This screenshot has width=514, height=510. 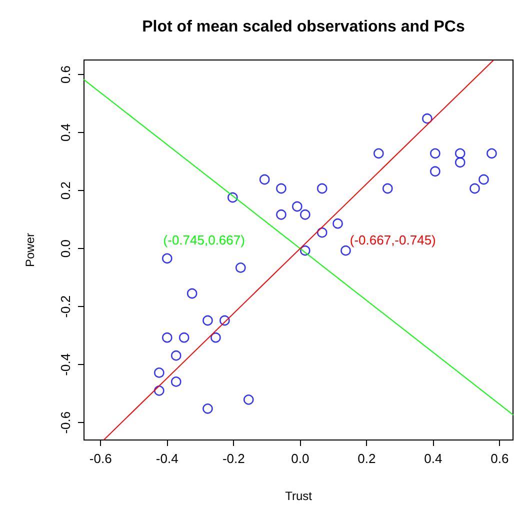 I want to click on x-tick-label: -0.6, so click(x=100, y=458).